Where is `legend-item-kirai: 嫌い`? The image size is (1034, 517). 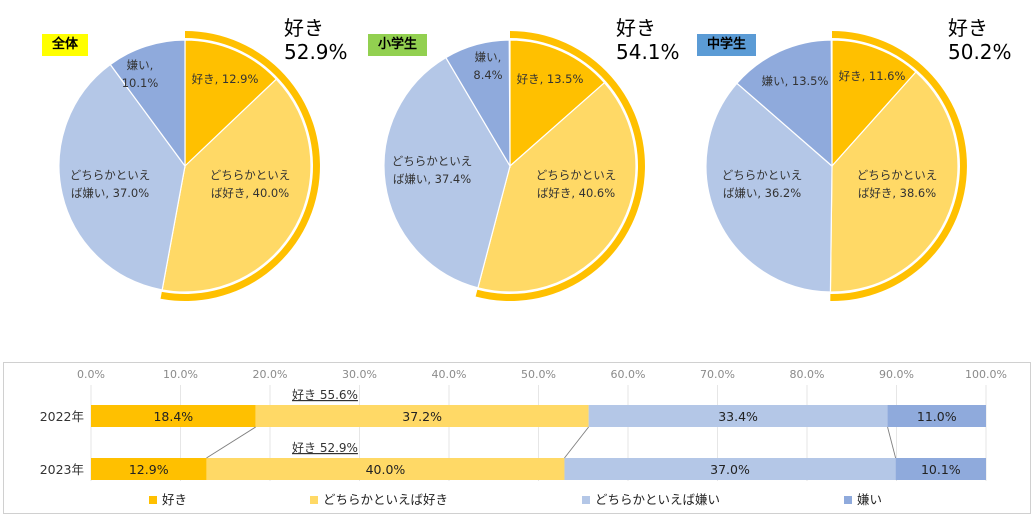
legend-item-kirai: 嫌い is located at coordinates (863, 500).